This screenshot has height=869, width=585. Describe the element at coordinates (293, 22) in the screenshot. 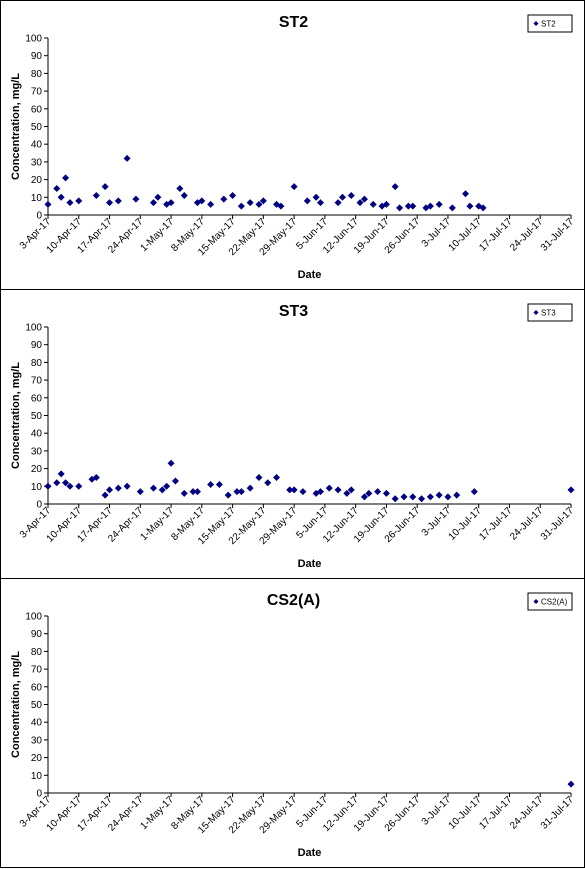

I see `chart-title: ST2` at that location.